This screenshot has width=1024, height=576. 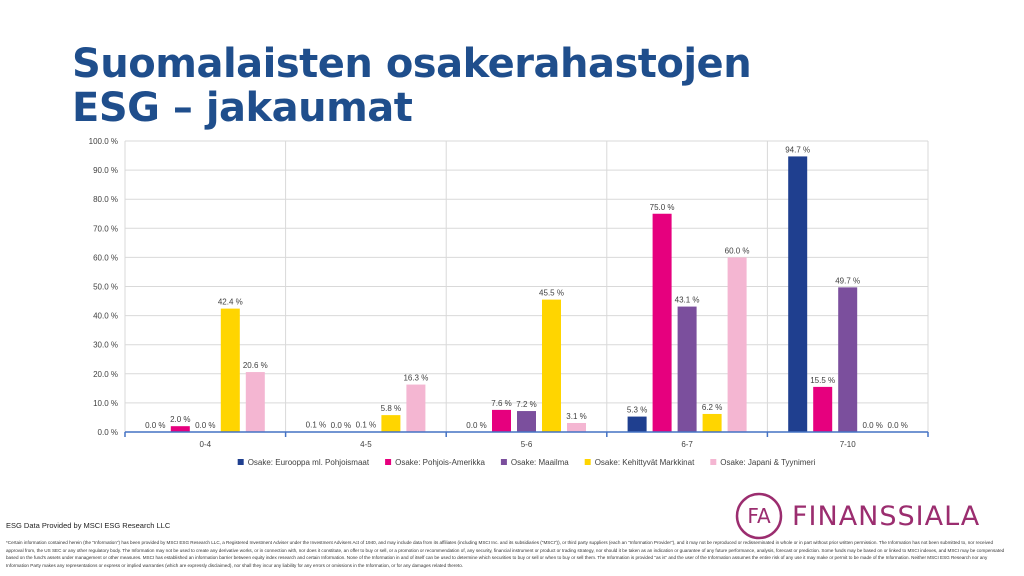 I want to click on x-tick-label: 0-4, so click(x=206, y=444).